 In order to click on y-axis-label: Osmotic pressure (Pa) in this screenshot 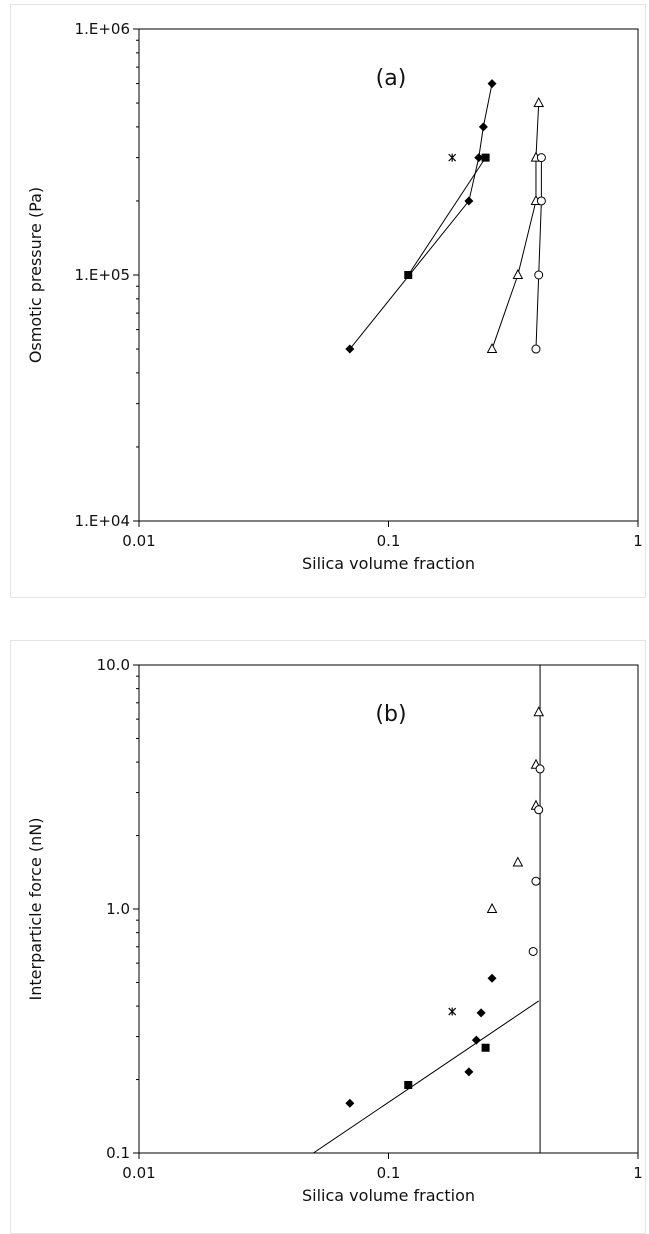, I will do `click(35, 275)`.